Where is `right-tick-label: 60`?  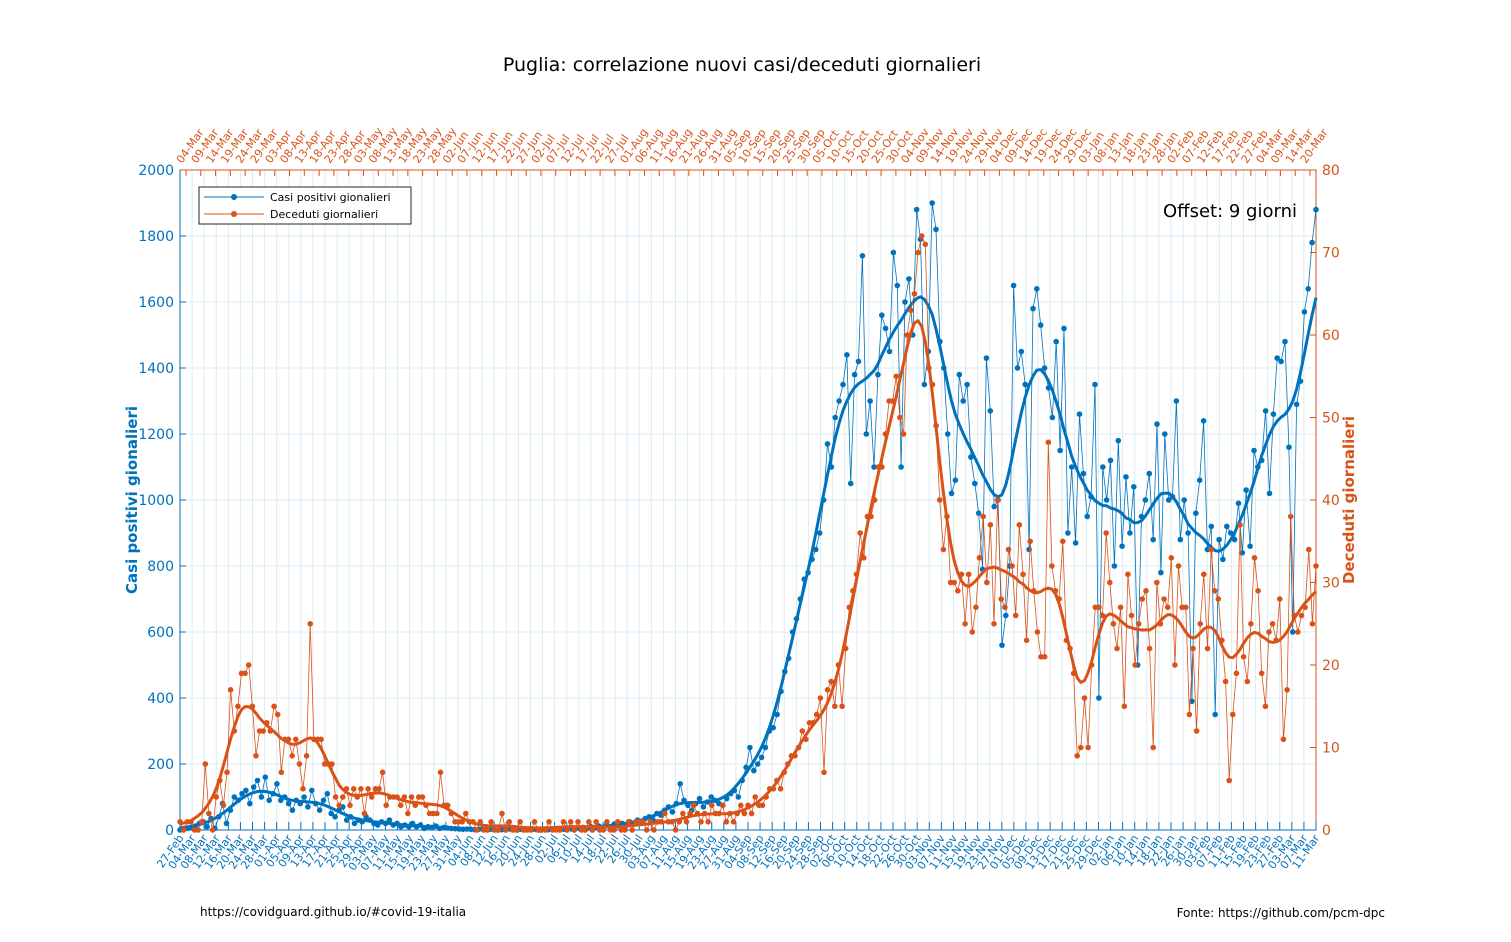 right-tick-label: 60 is located at coordinates (1331, 336).